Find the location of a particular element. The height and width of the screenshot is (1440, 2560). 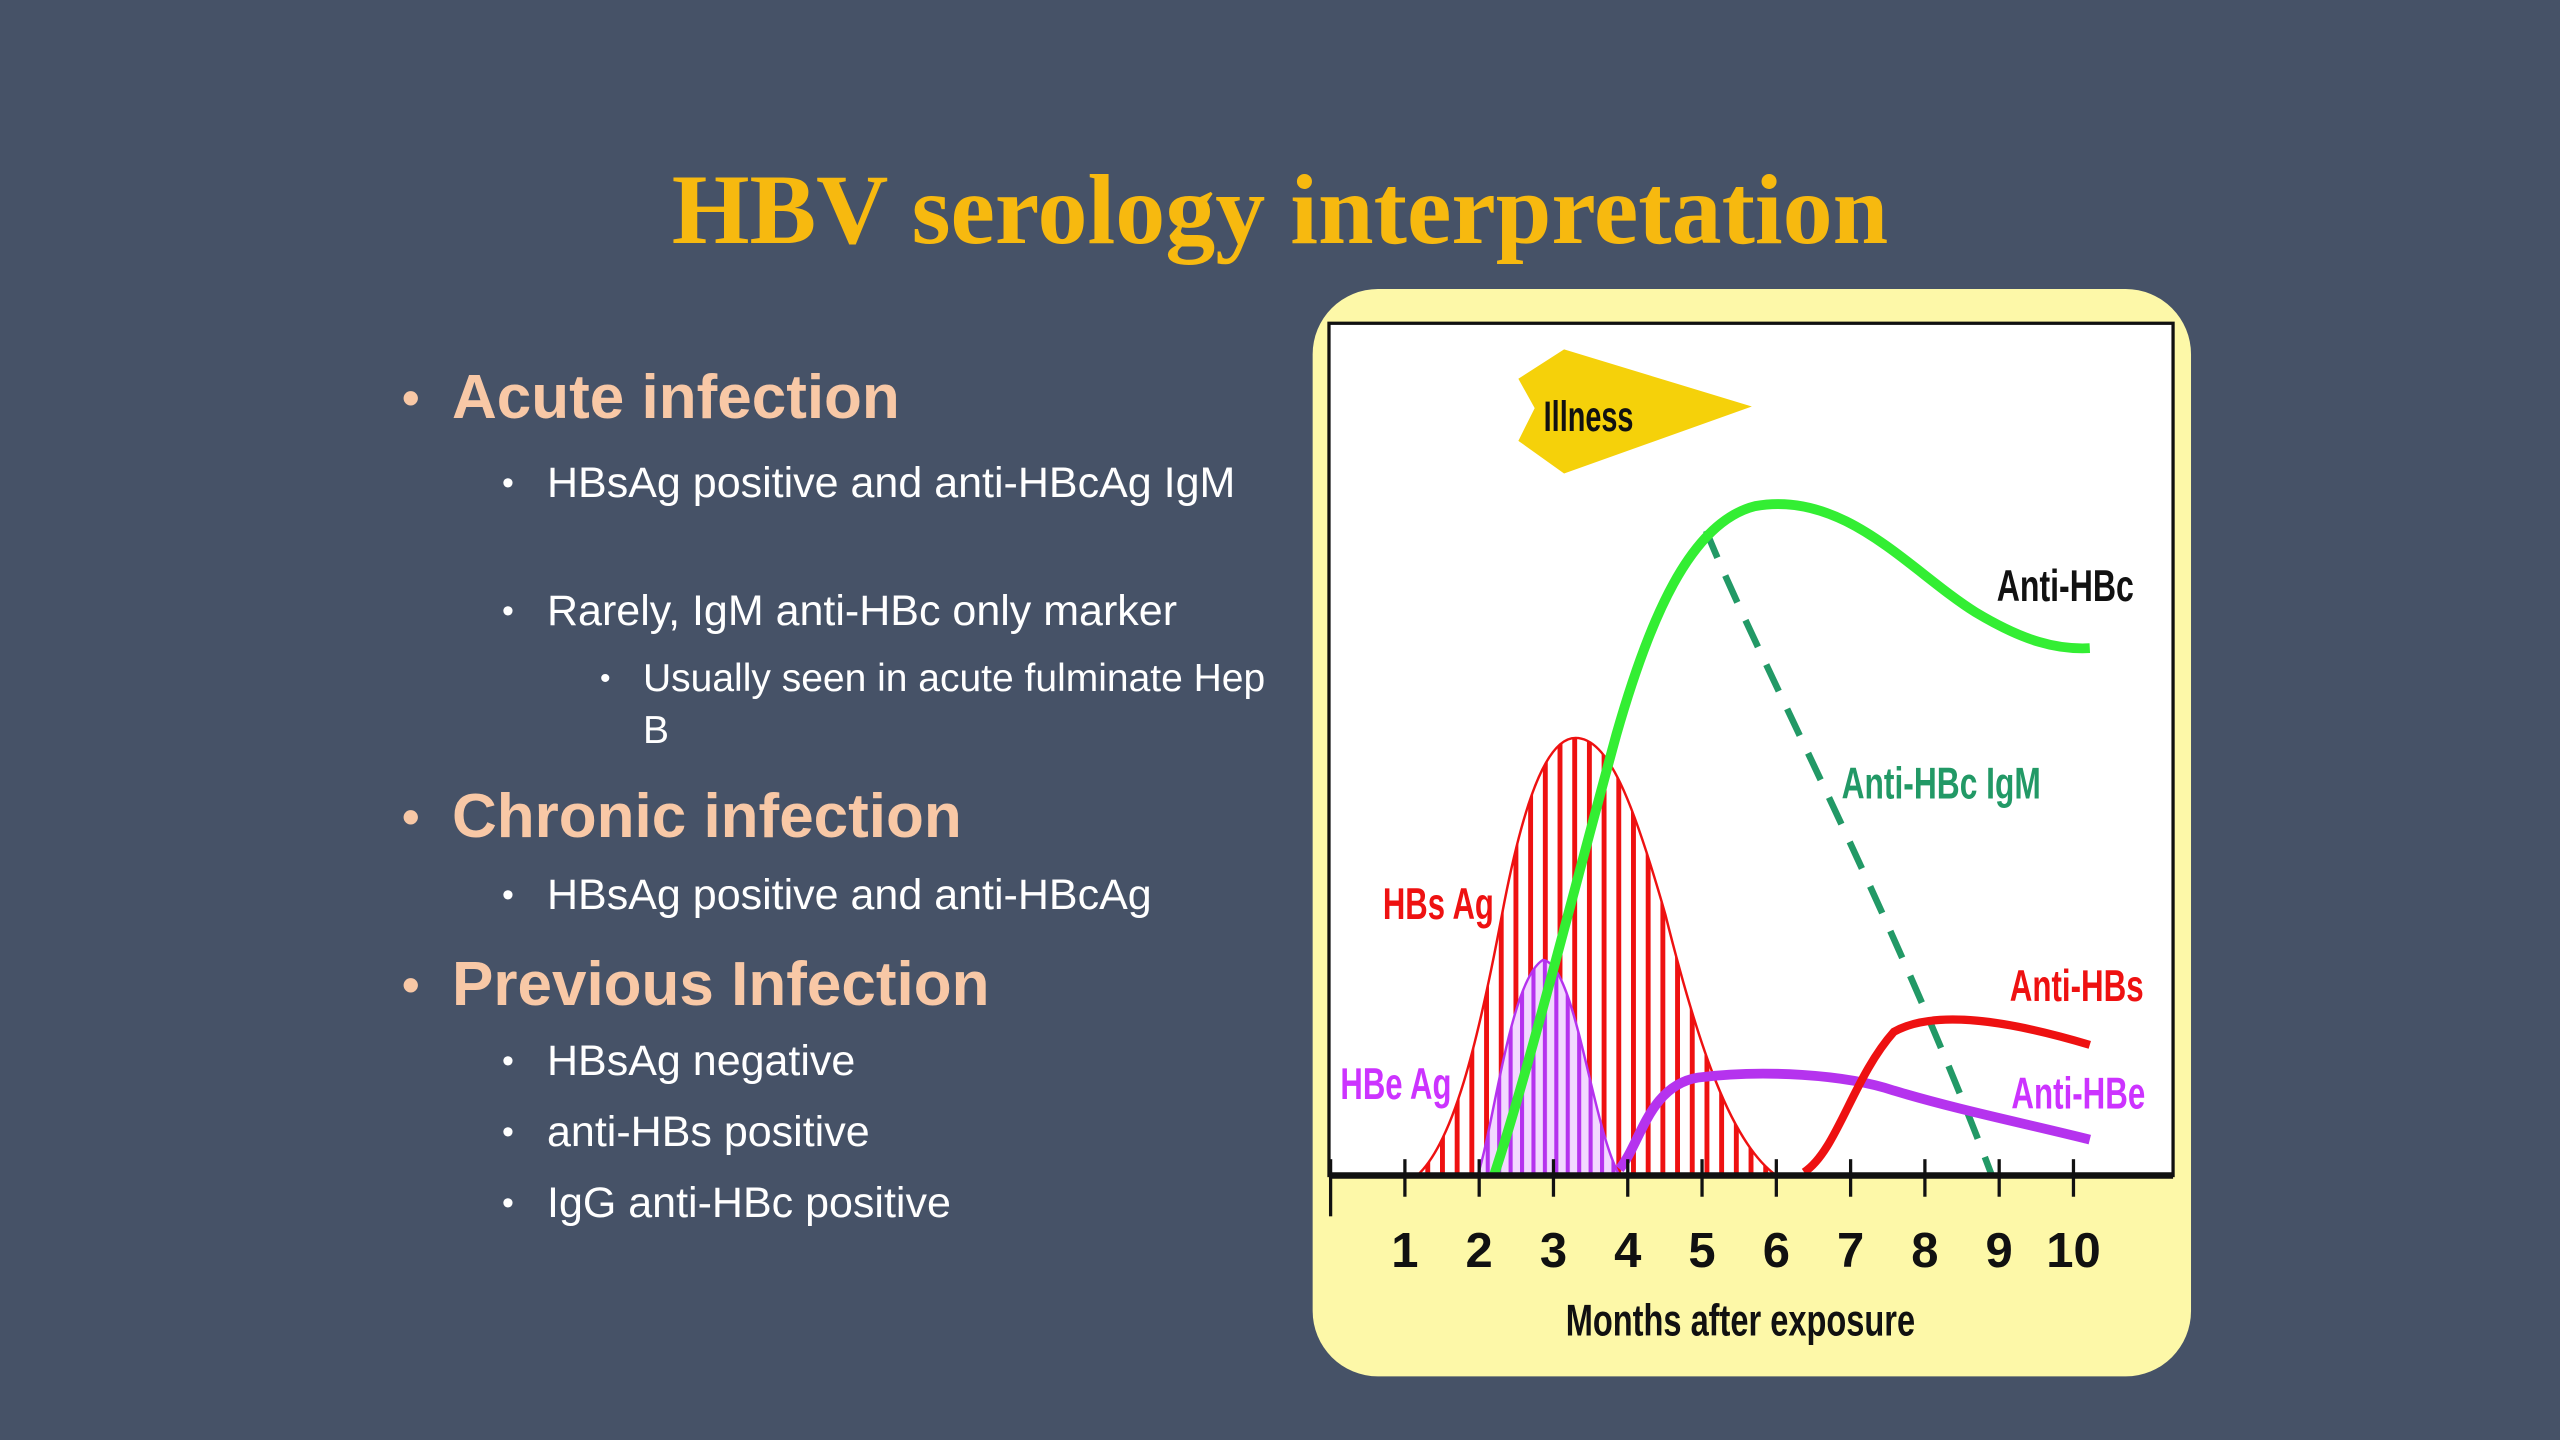

anti-hbe-curve is located at coordinates (1853, 1120).